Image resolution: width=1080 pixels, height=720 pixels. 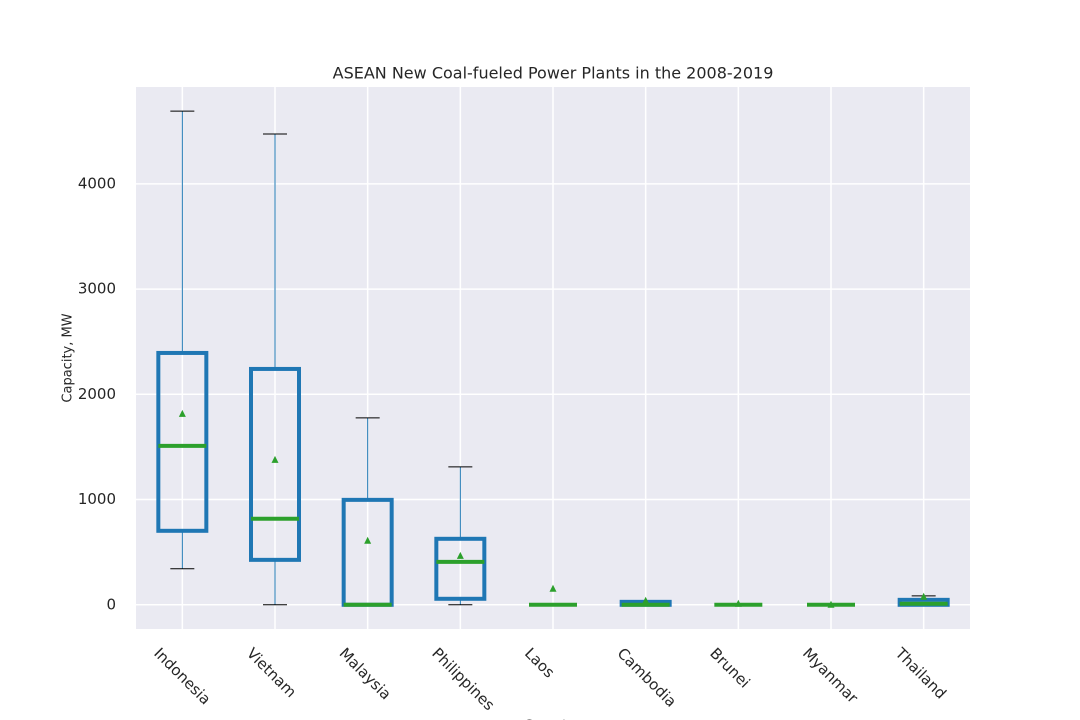 What do you see at coordinates (729, 667) in the screenshot?
I see `x-tick-label: Brunei` at bounding box center [729, 667].